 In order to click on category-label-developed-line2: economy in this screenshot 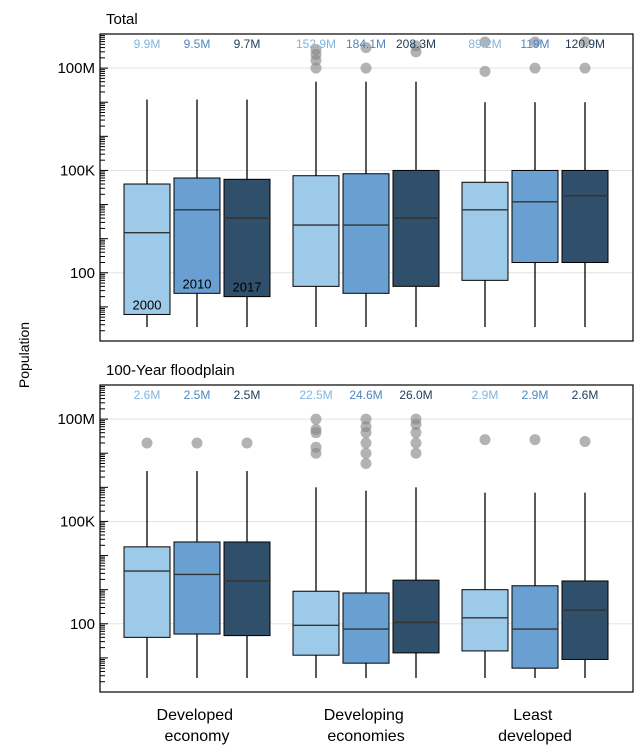, I will do `click(197, 736)`.